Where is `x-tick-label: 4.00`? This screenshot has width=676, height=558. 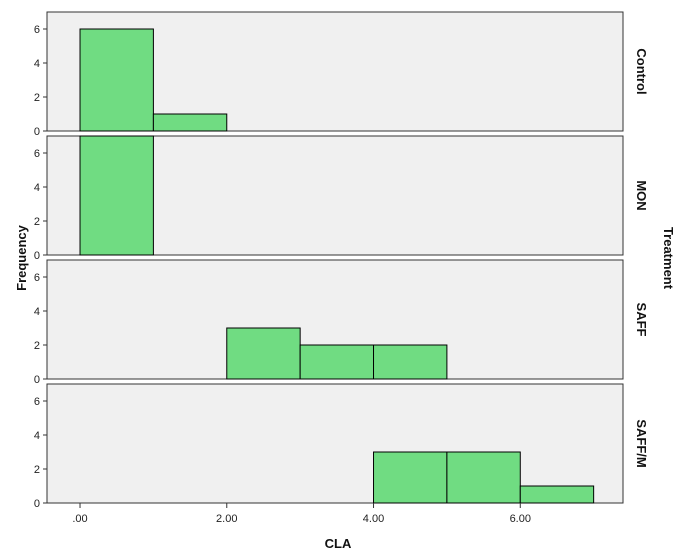 x-tick-label: 4.00 is located at coordinates (373, 519).